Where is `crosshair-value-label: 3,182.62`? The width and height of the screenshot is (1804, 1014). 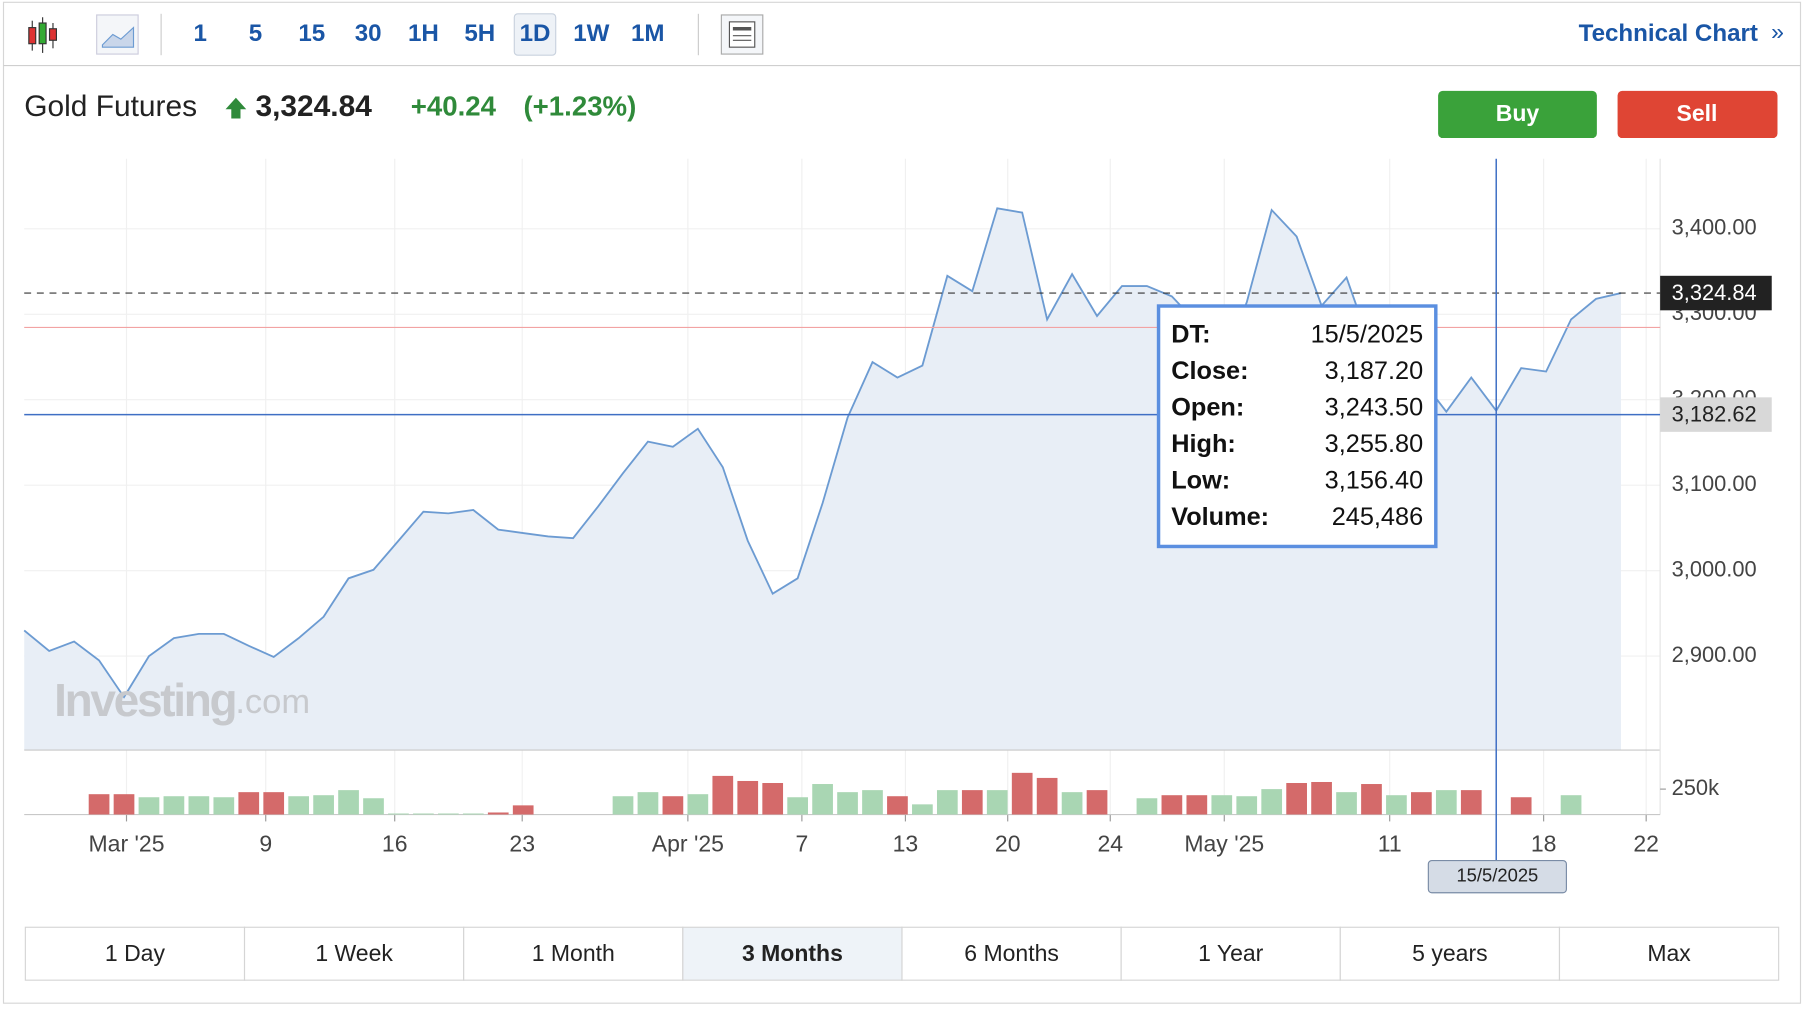
crosshair-value-label: 3,182.62 is located at coordinates (1714, 414).